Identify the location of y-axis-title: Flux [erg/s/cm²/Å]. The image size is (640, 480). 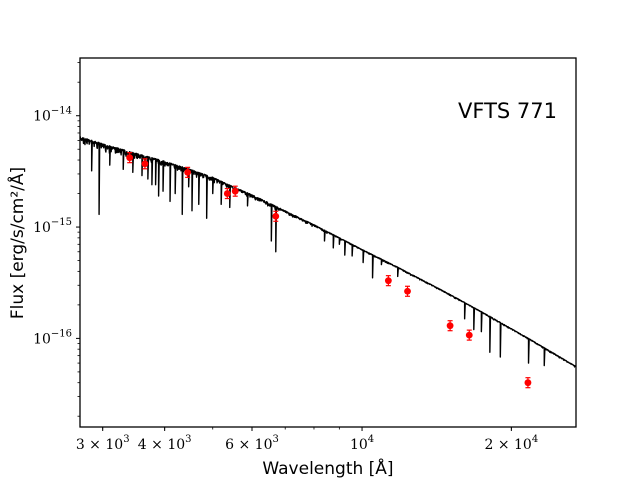
(17, 243).